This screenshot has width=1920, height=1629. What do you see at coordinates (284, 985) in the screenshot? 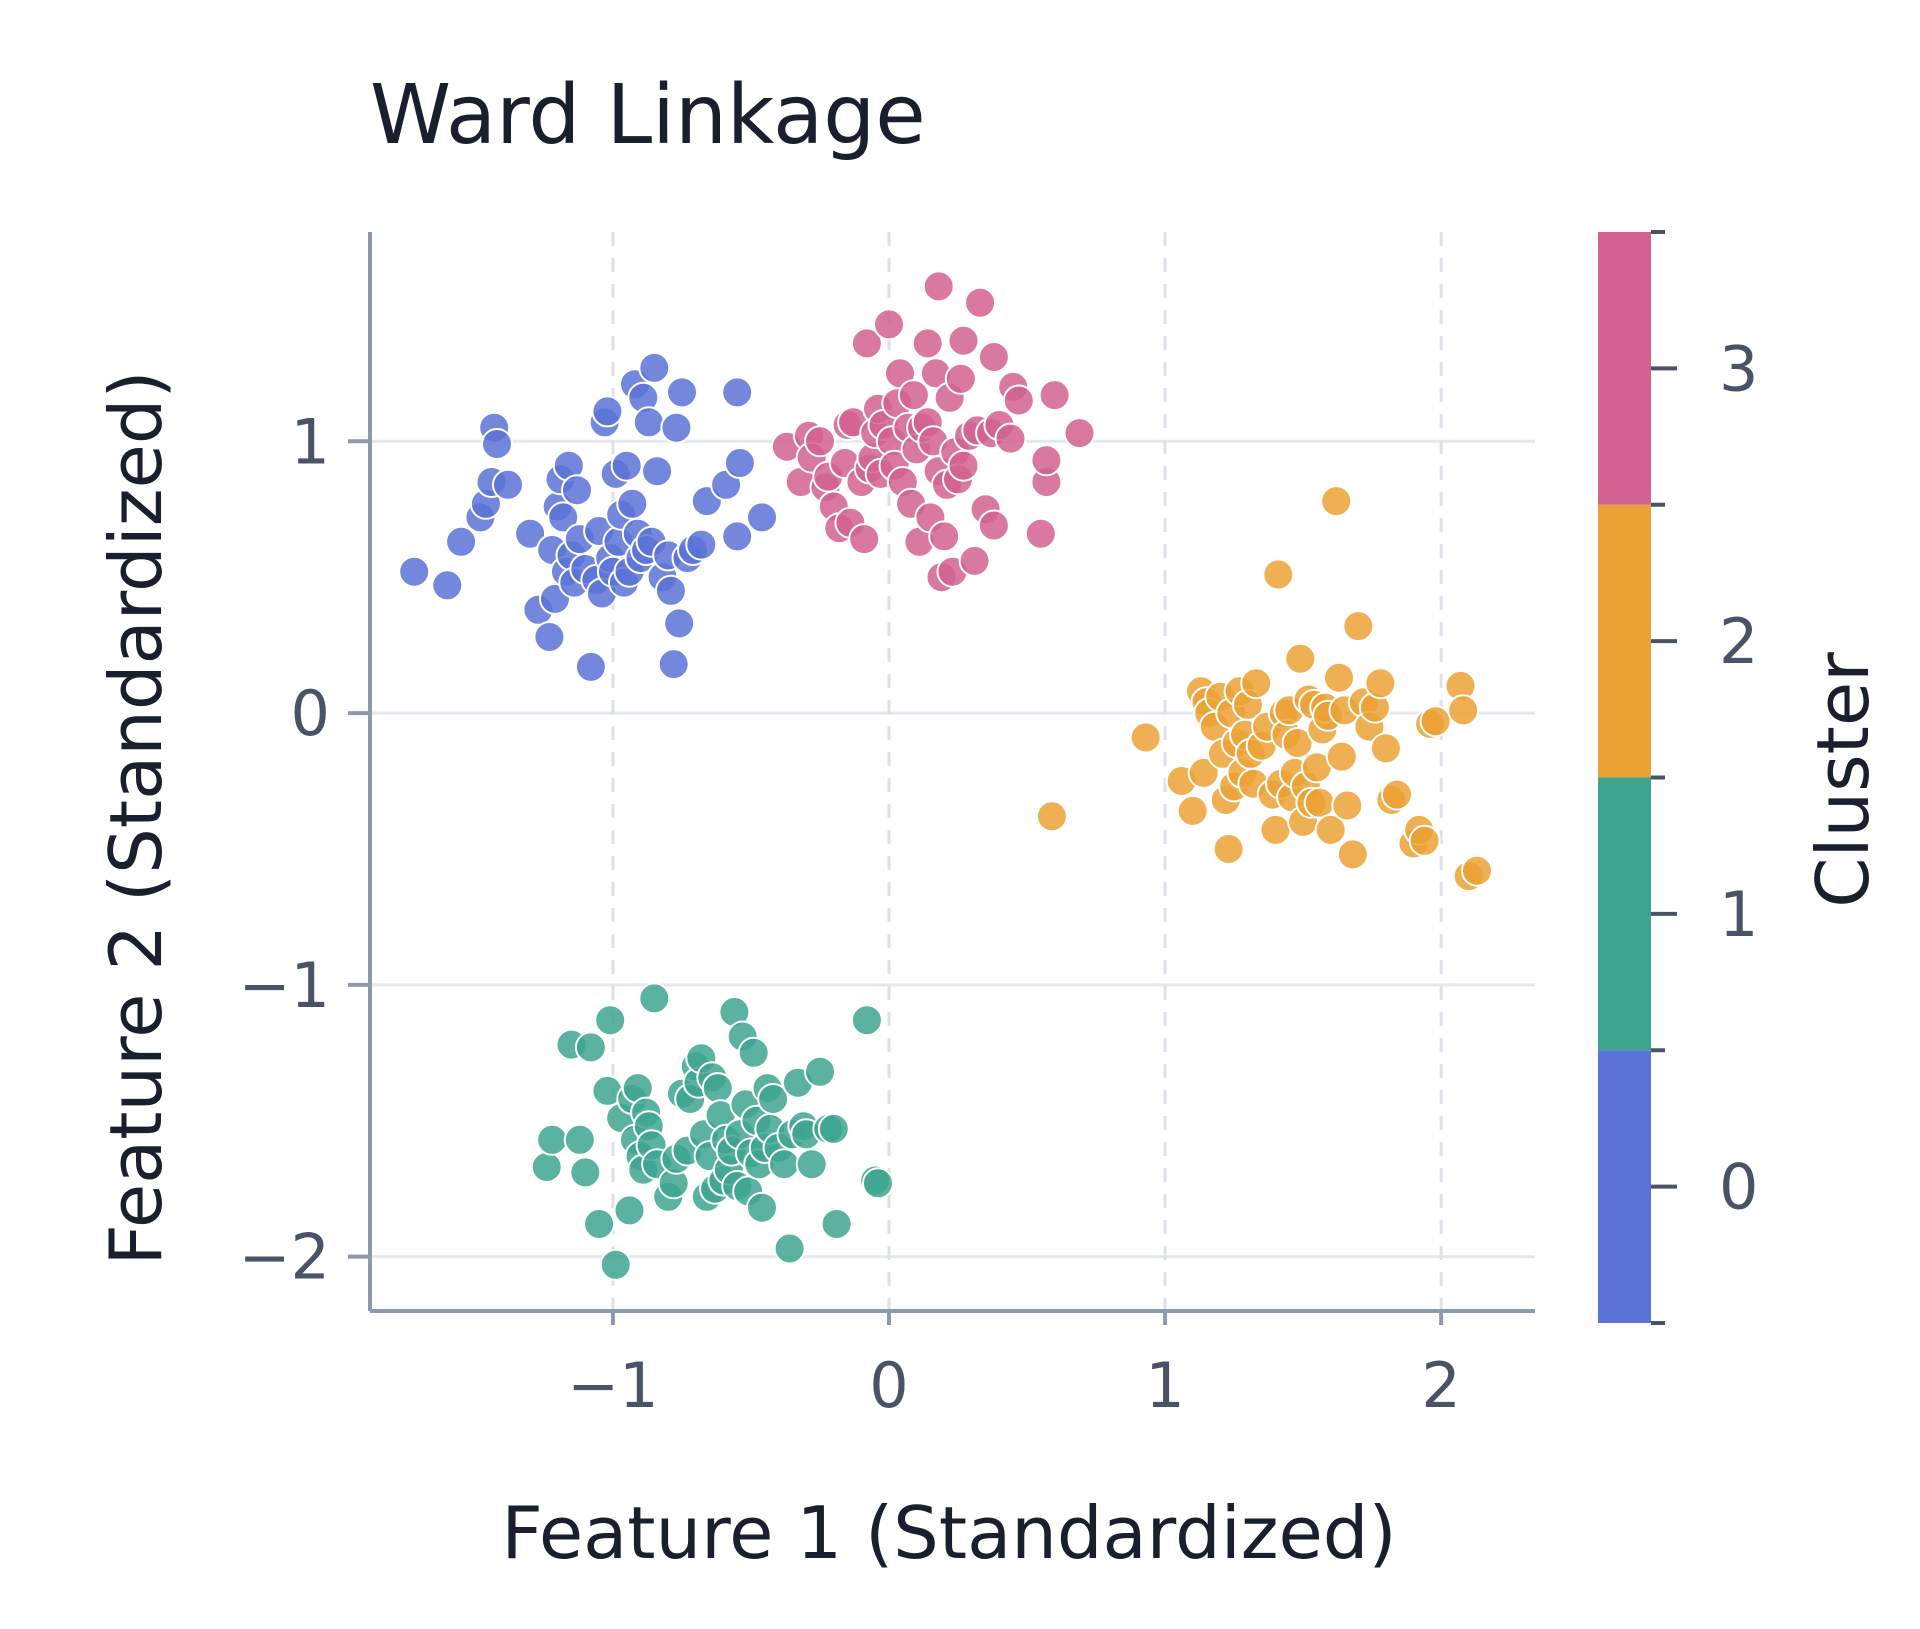
I see `y-tick-label: −1` at bounding box center [284, 985].